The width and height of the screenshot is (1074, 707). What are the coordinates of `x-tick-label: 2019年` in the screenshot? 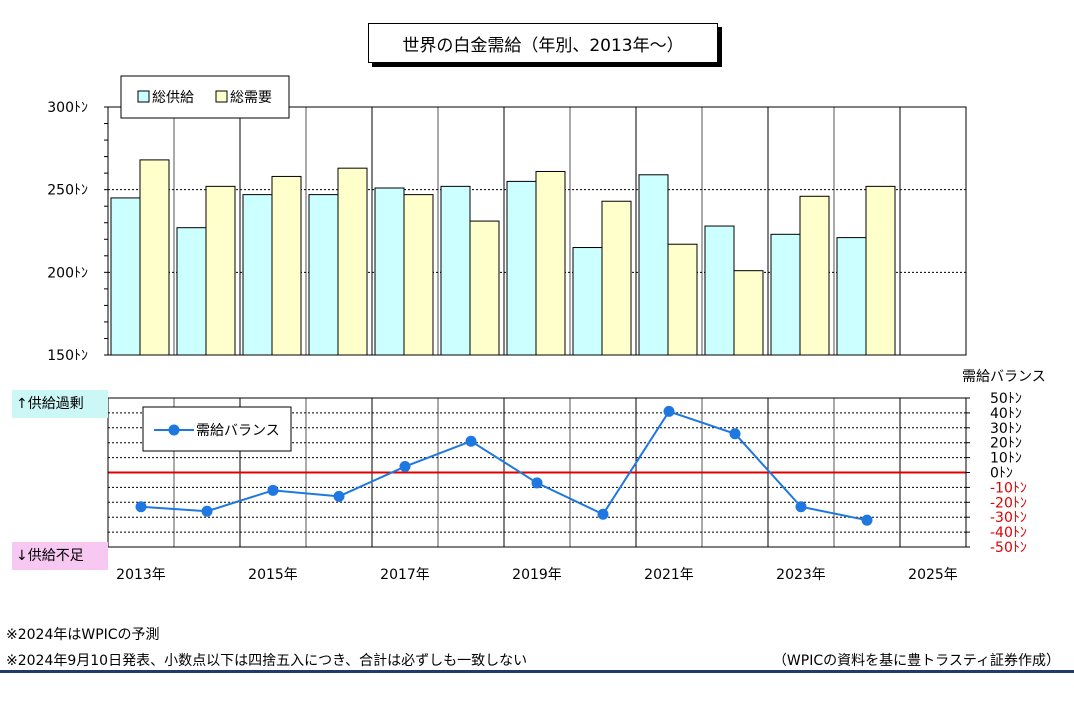 It's located at (537, 575).